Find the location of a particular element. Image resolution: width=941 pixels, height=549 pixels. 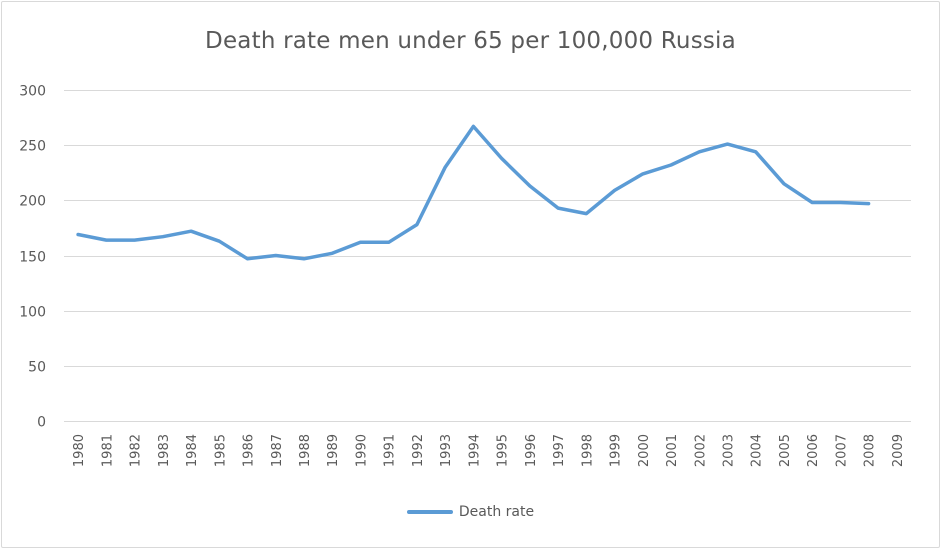

x-tick-label-2004: 2004 is located at coordinates (757, 450).